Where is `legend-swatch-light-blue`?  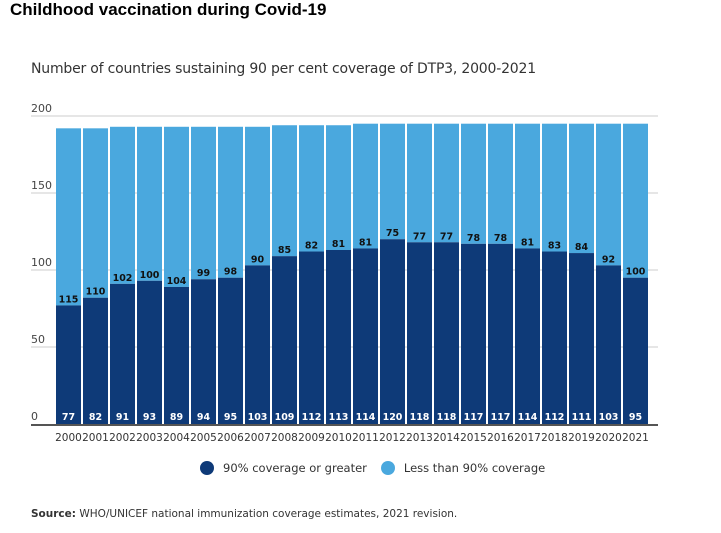
legend-swatch-light-blue is located at coordinates (387, 468).